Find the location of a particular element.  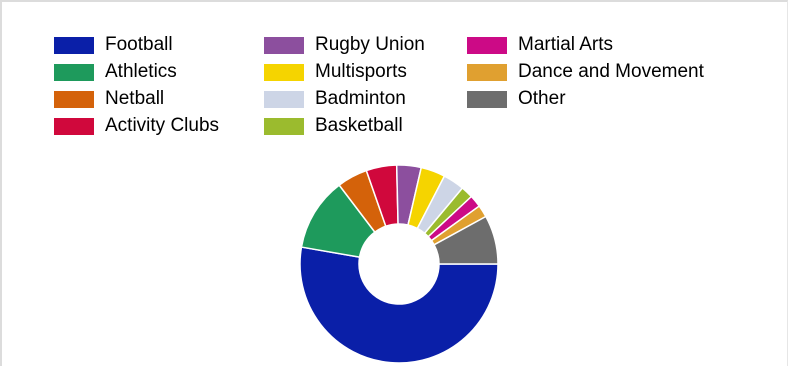

legend-item-rugby-union: Rugby Union is located at coordinates (344, 45).